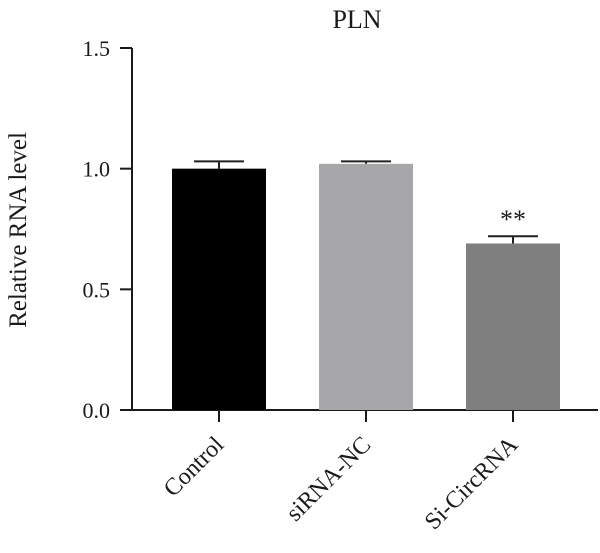  What do you see at coordinates (108, 229) in the screenshot?
I see `y-axis: 0.0 0.5 1.0 1.5` at bounding box center [108, 229].